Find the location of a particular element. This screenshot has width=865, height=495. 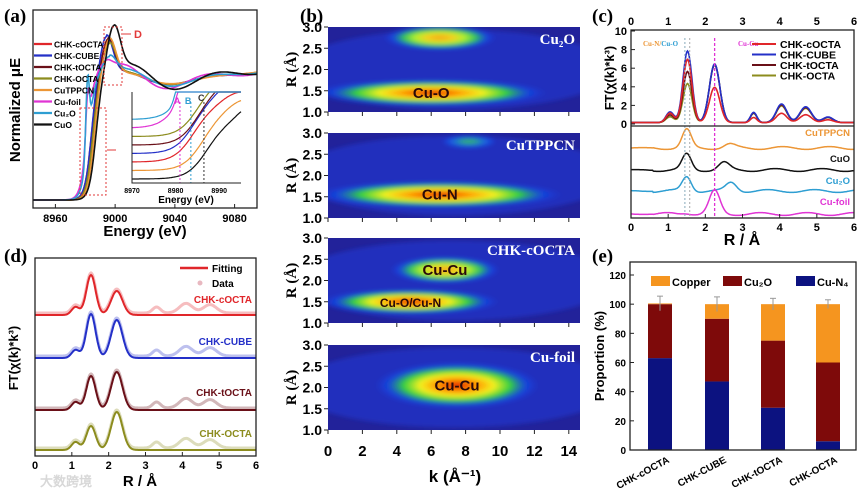

legend-label: CuO is located at coordinates (63, 125).